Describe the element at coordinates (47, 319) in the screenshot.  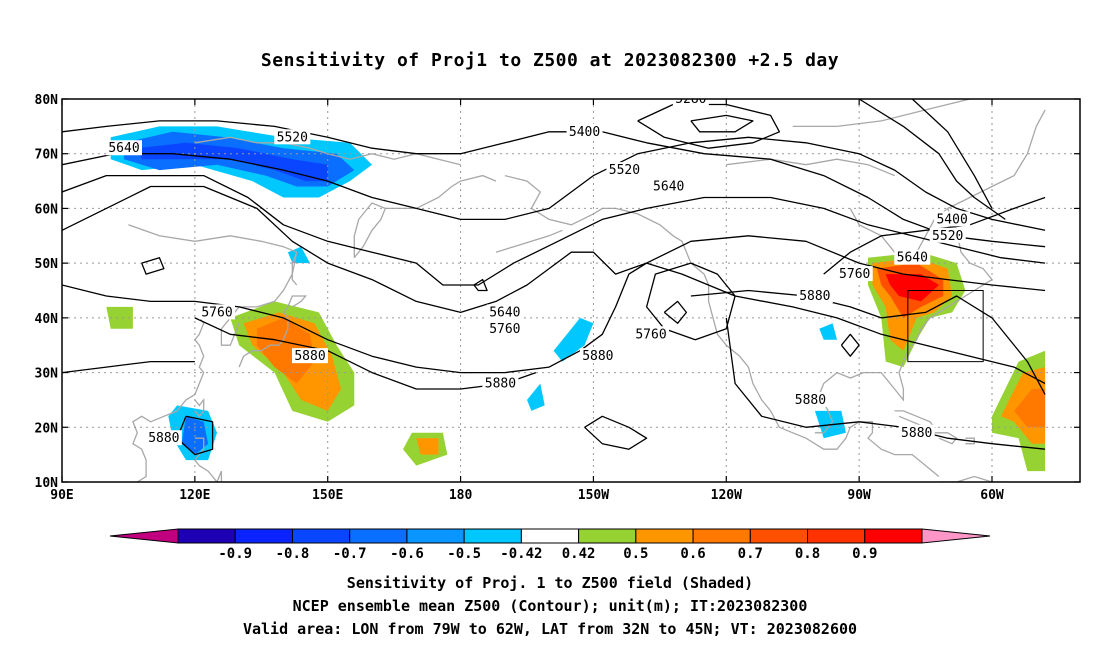
I see `y-tick-label: 40N` at that location.